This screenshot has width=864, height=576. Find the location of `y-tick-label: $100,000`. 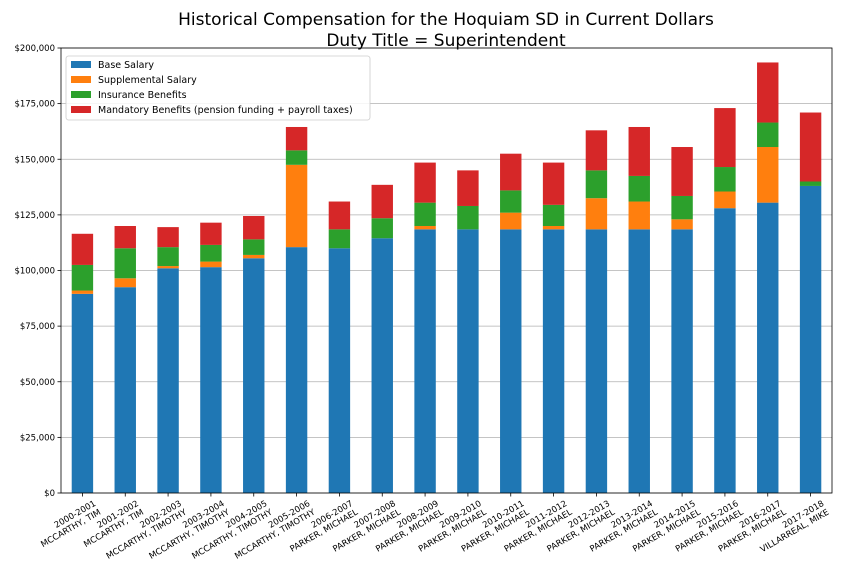

y-tick-label: $100,000 is located at coordinates (34, 272).